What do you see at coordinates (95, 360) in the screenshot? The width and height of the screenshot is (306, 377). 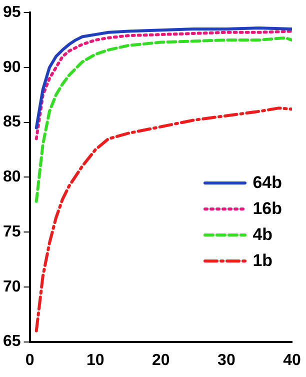 I see `x-tick-label: 10` at bounding box center [95, 360].